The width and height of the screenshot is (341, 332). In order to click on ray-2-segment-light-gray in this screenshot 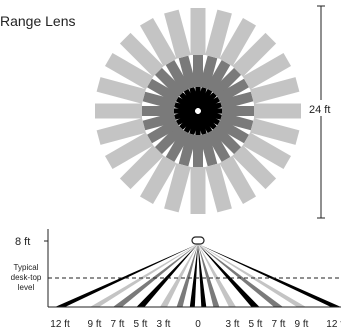, I will do `click(266, 150)`.